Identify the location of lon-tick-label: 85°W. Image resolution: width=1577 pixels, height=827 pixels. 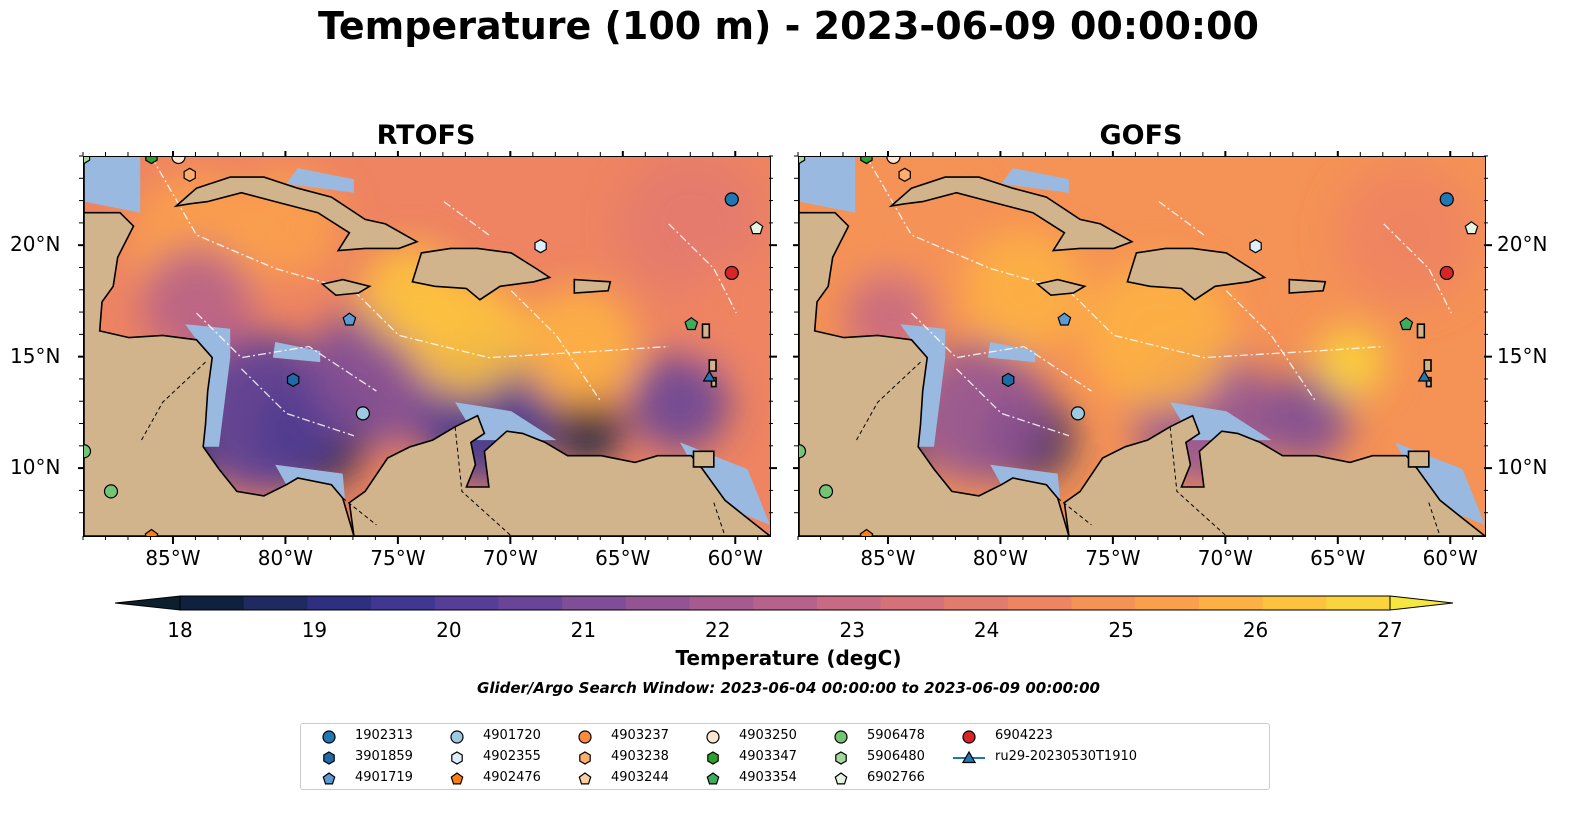
(173, 558).